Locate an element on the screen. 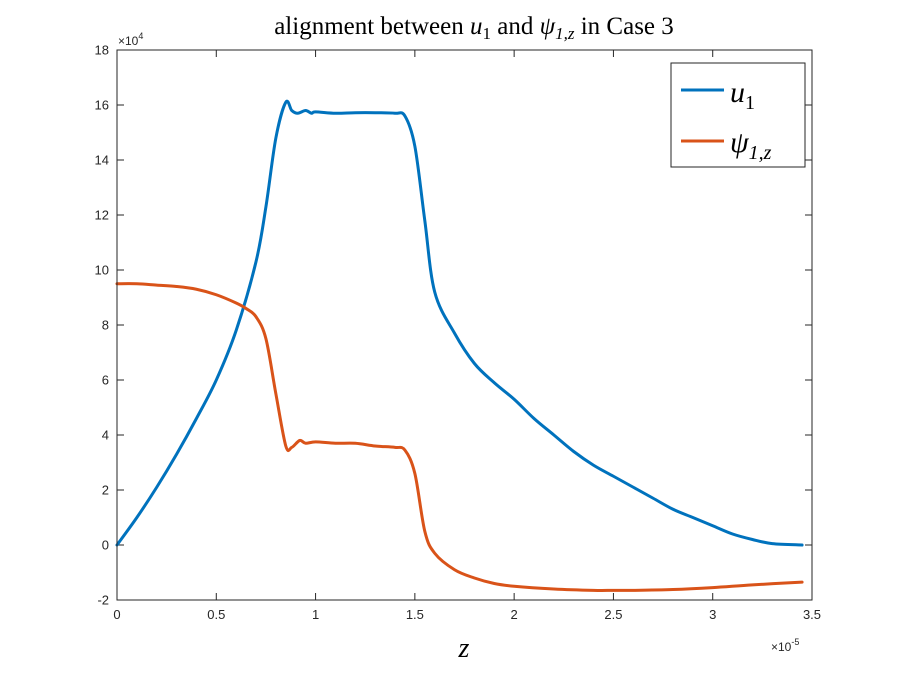 Image resolution: width=900 pixels, height=680 pixels. y-tick-label: 6 is located at coordinates (105, 380).